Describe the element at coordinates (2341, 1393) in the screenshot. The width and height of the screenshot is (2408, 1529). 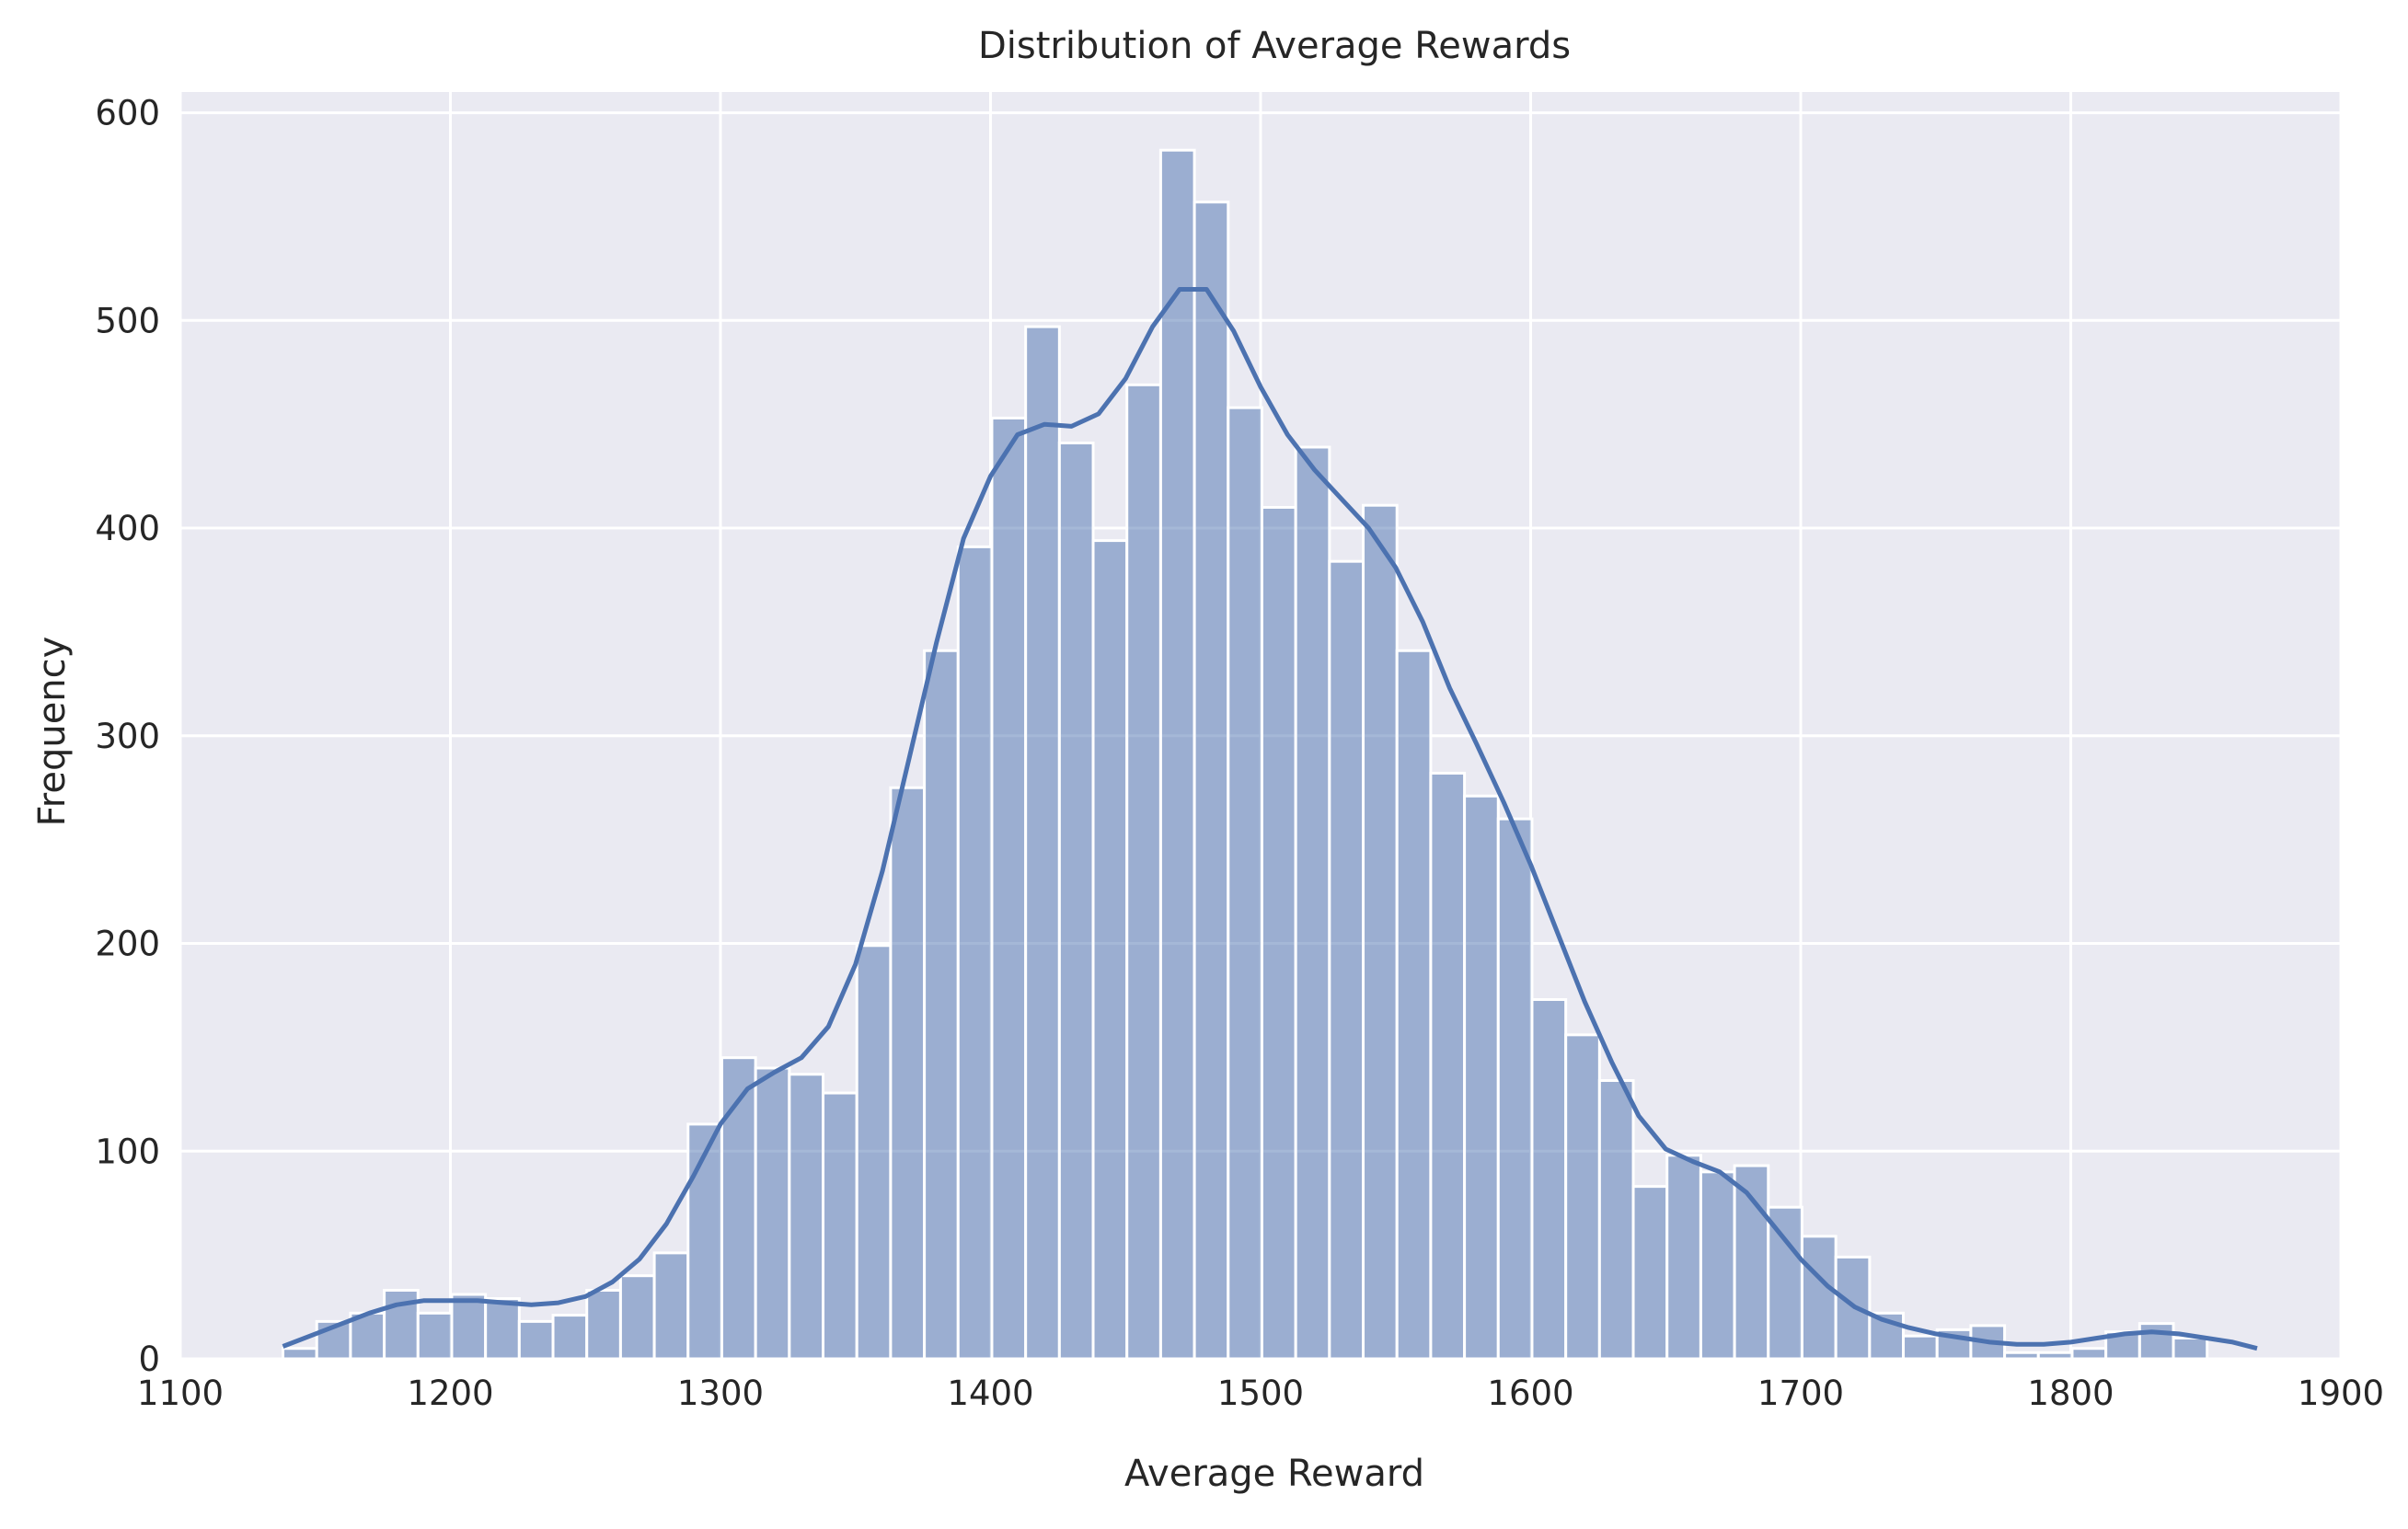
I see `x-tick-label: 1900` at that location.